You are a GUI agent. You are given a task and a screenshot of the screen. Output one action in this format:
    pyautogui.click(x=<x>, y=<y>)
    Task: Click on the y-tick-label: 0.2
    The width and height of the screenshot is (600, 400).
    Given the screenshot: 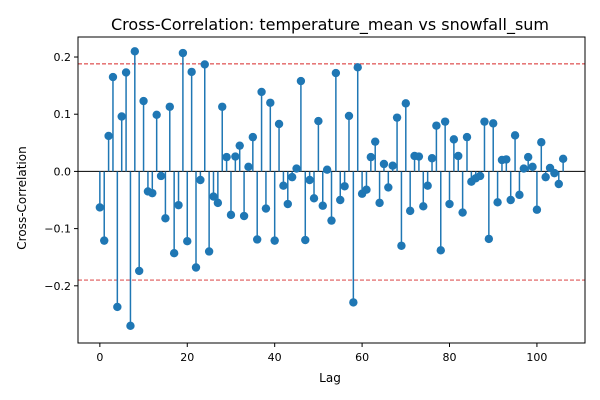 What is the action you would take?
    pyautogui.click(x=63, y=57)
    